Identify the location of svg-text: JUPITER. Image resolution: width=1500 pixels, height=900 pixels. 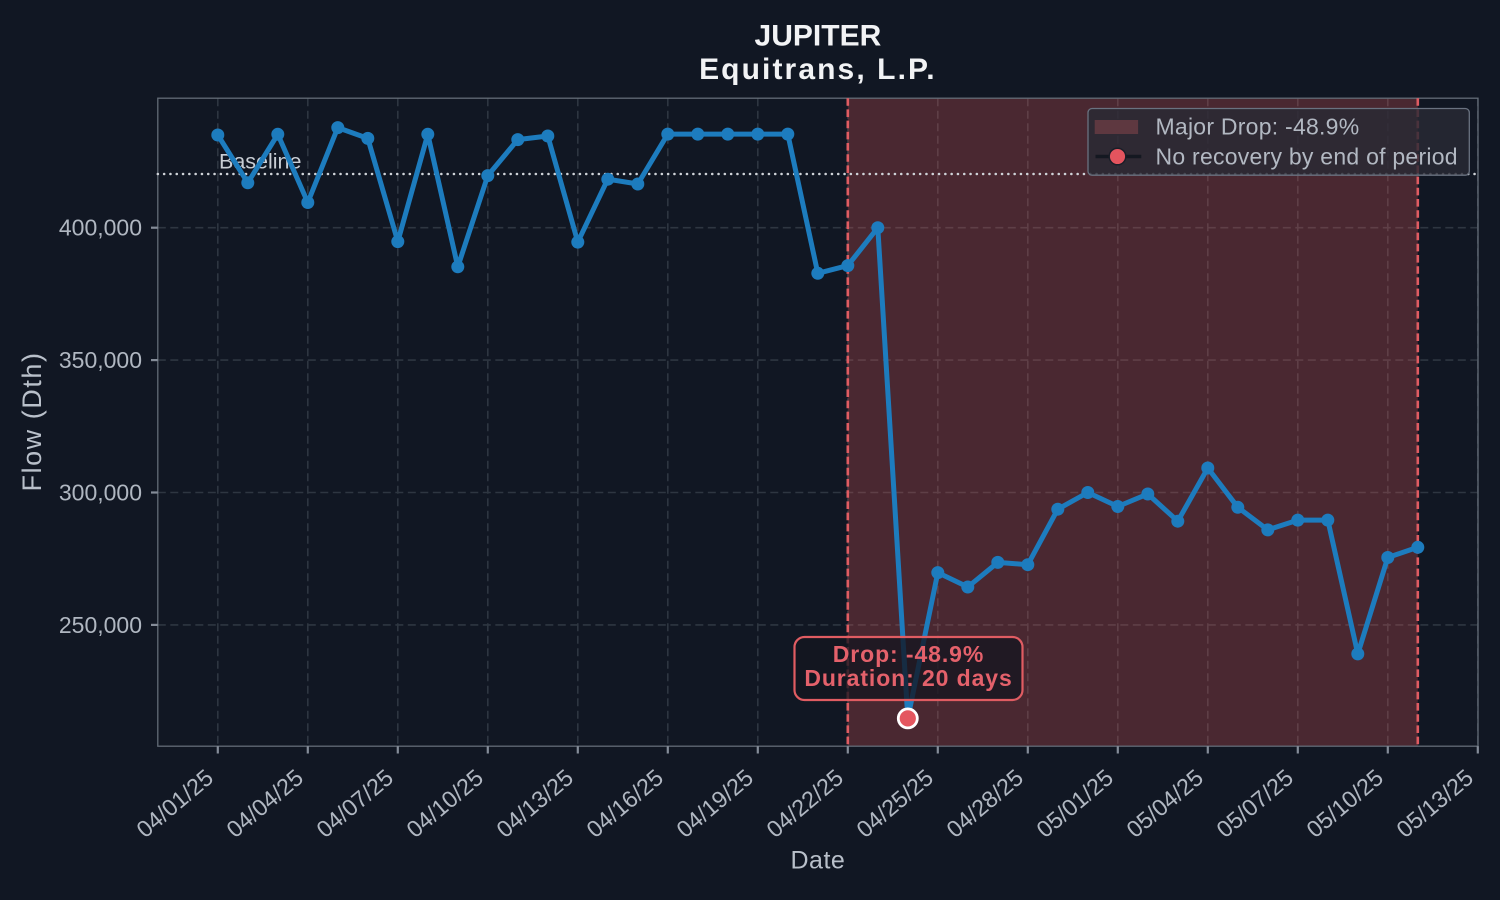
(818, 36).